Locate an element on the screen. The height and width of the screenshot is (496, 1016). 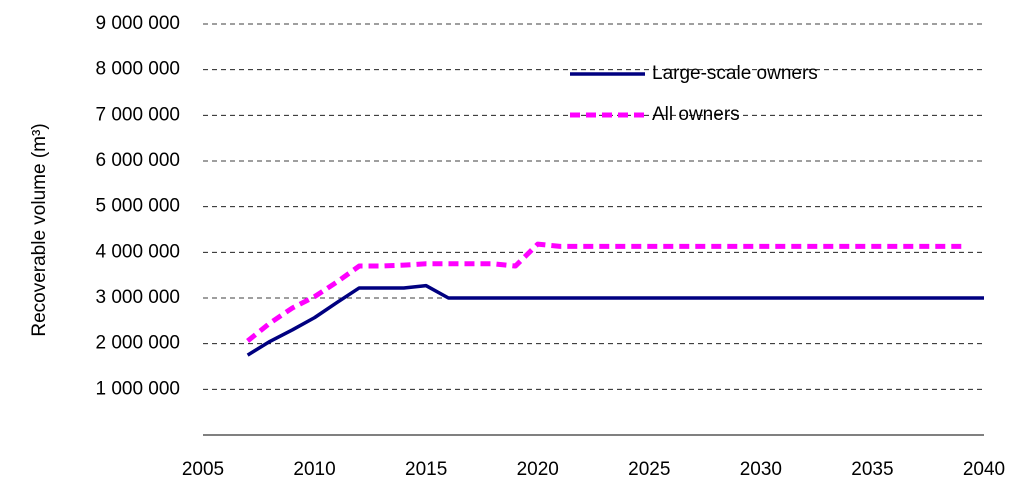
legend-label: Large-scale owners is located at coordinates (735, 73).